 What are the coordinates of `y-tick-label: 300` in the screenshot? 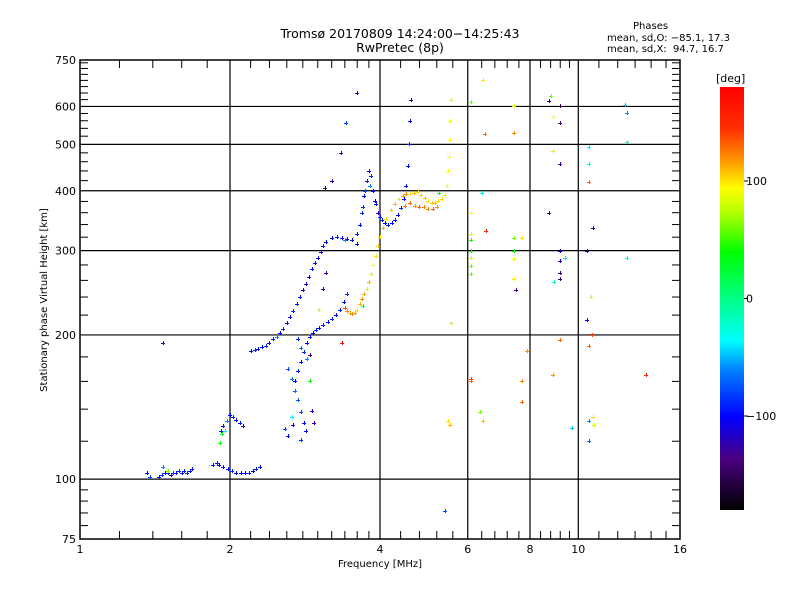 It's located at (65, 251).